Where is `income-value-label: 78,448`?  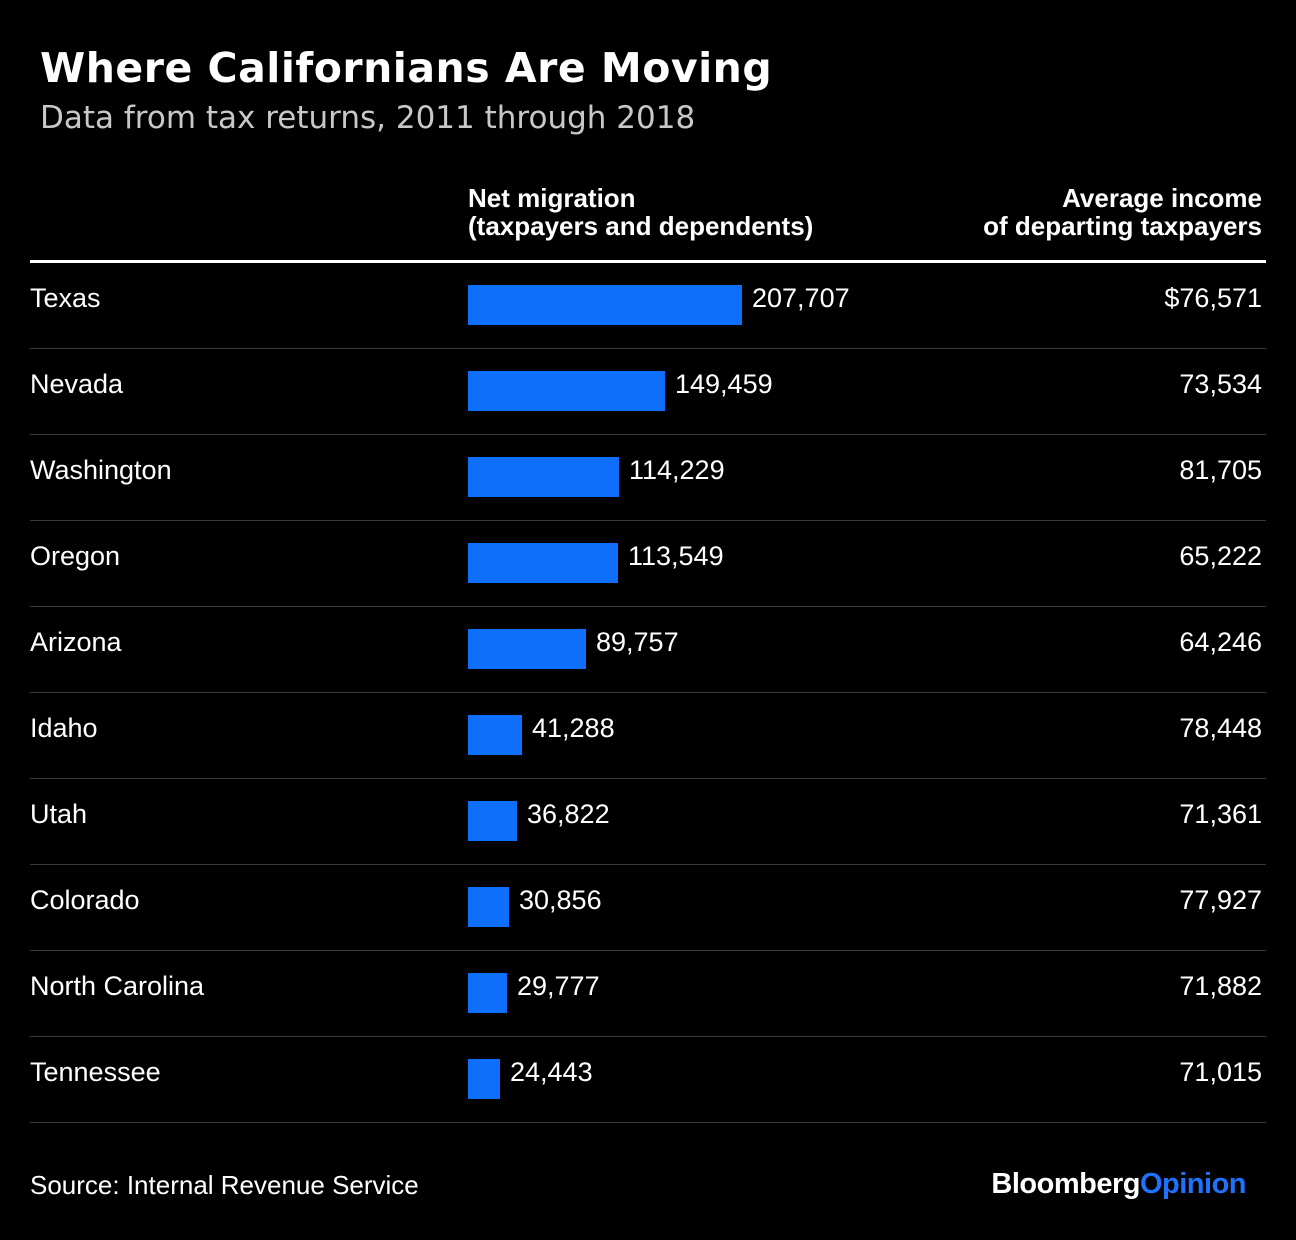
income-value-label: 78,448 is located at coordinates (1220, 728).